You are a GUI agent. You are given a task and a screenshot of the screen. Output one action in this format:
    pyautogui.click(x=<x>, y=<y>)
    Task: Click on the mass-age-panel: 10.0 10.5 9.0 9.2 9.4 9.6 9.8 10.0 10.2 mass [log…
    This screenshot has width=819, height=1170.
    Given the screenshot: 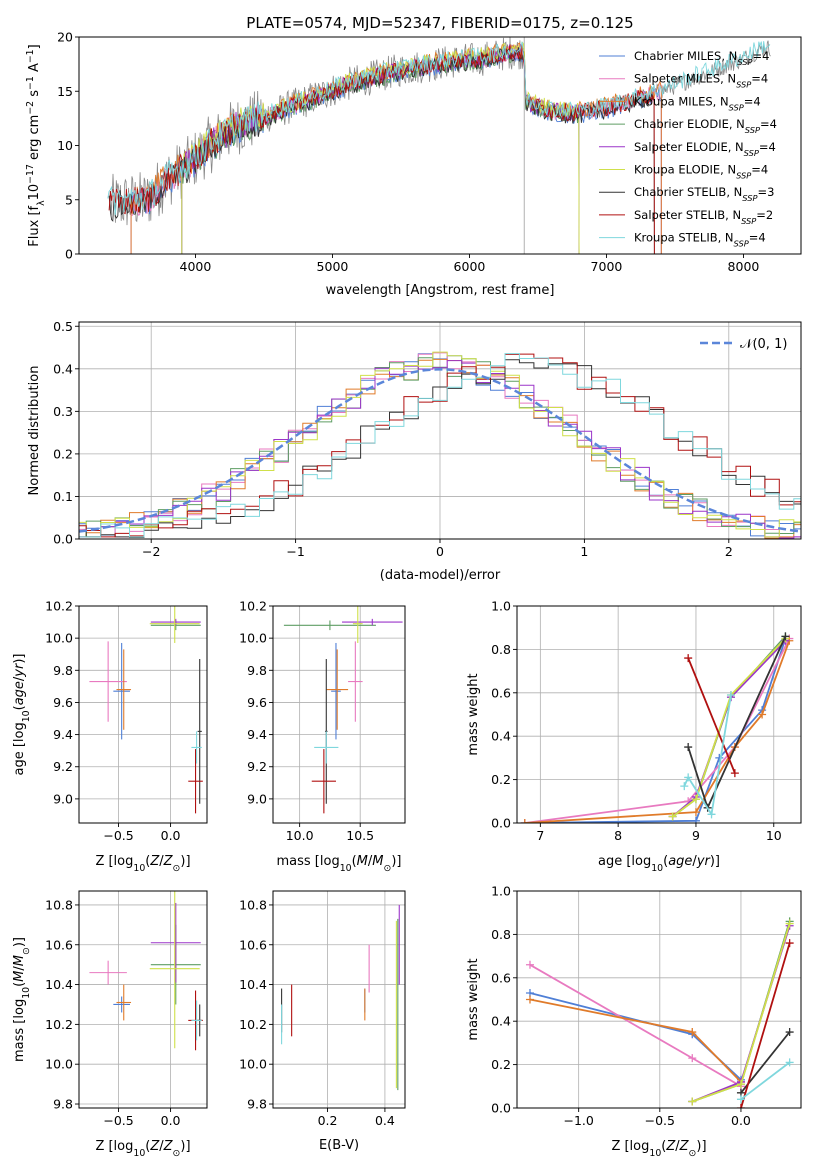 What is the action you would take?
    pyautogui.click(x=322, y=736)
    